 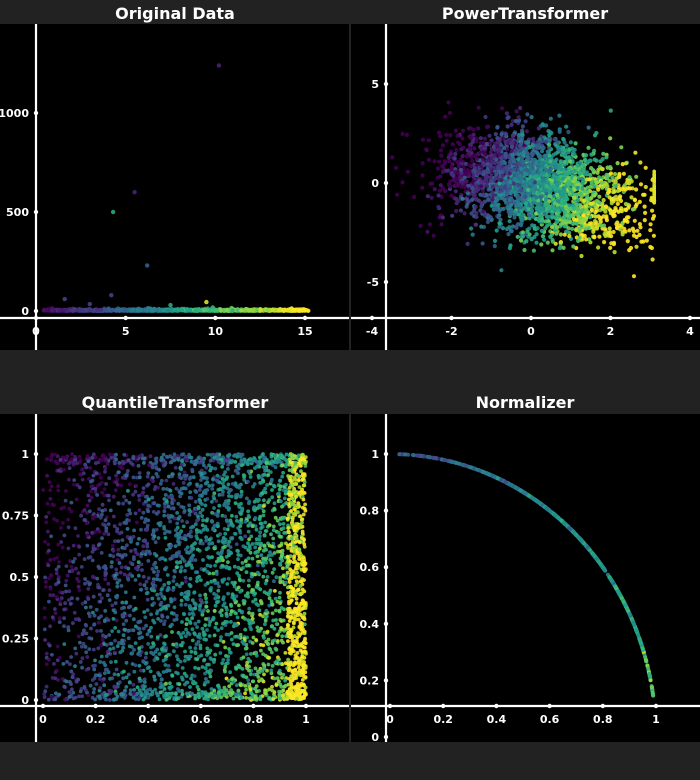 What do you see at coordinates (17, 212) in the screenshot?
I see `y-tick-label: 500` at bounding box center [17, 212].